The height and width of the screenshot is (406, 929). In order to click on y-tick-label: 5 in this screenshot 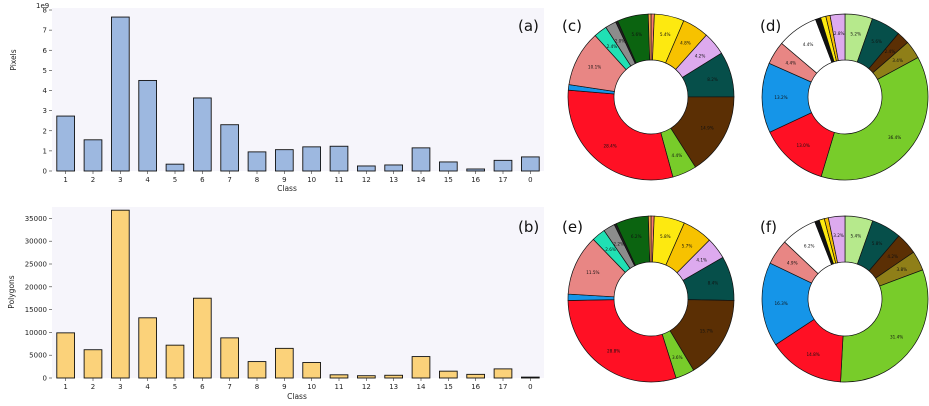, I will do `click(45, 71)`.